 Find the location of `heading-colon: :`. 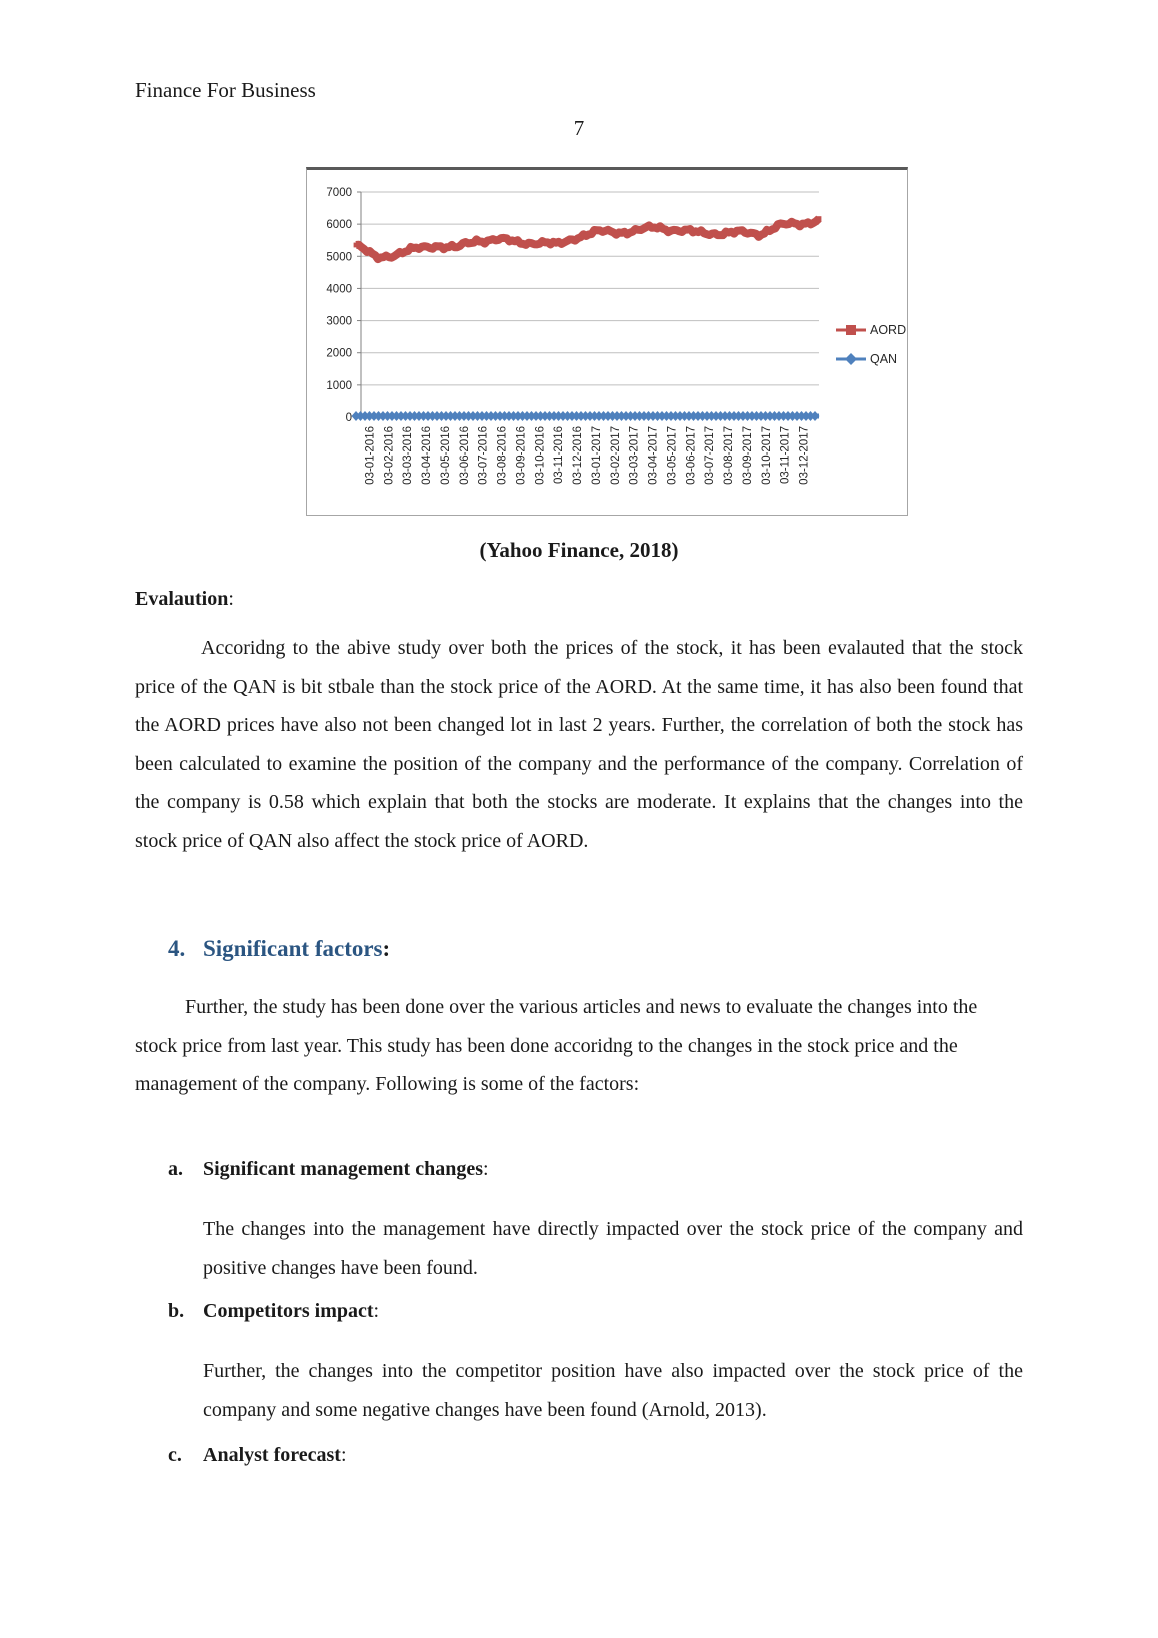

heading-colon: : is located at coordinates (386, 948).